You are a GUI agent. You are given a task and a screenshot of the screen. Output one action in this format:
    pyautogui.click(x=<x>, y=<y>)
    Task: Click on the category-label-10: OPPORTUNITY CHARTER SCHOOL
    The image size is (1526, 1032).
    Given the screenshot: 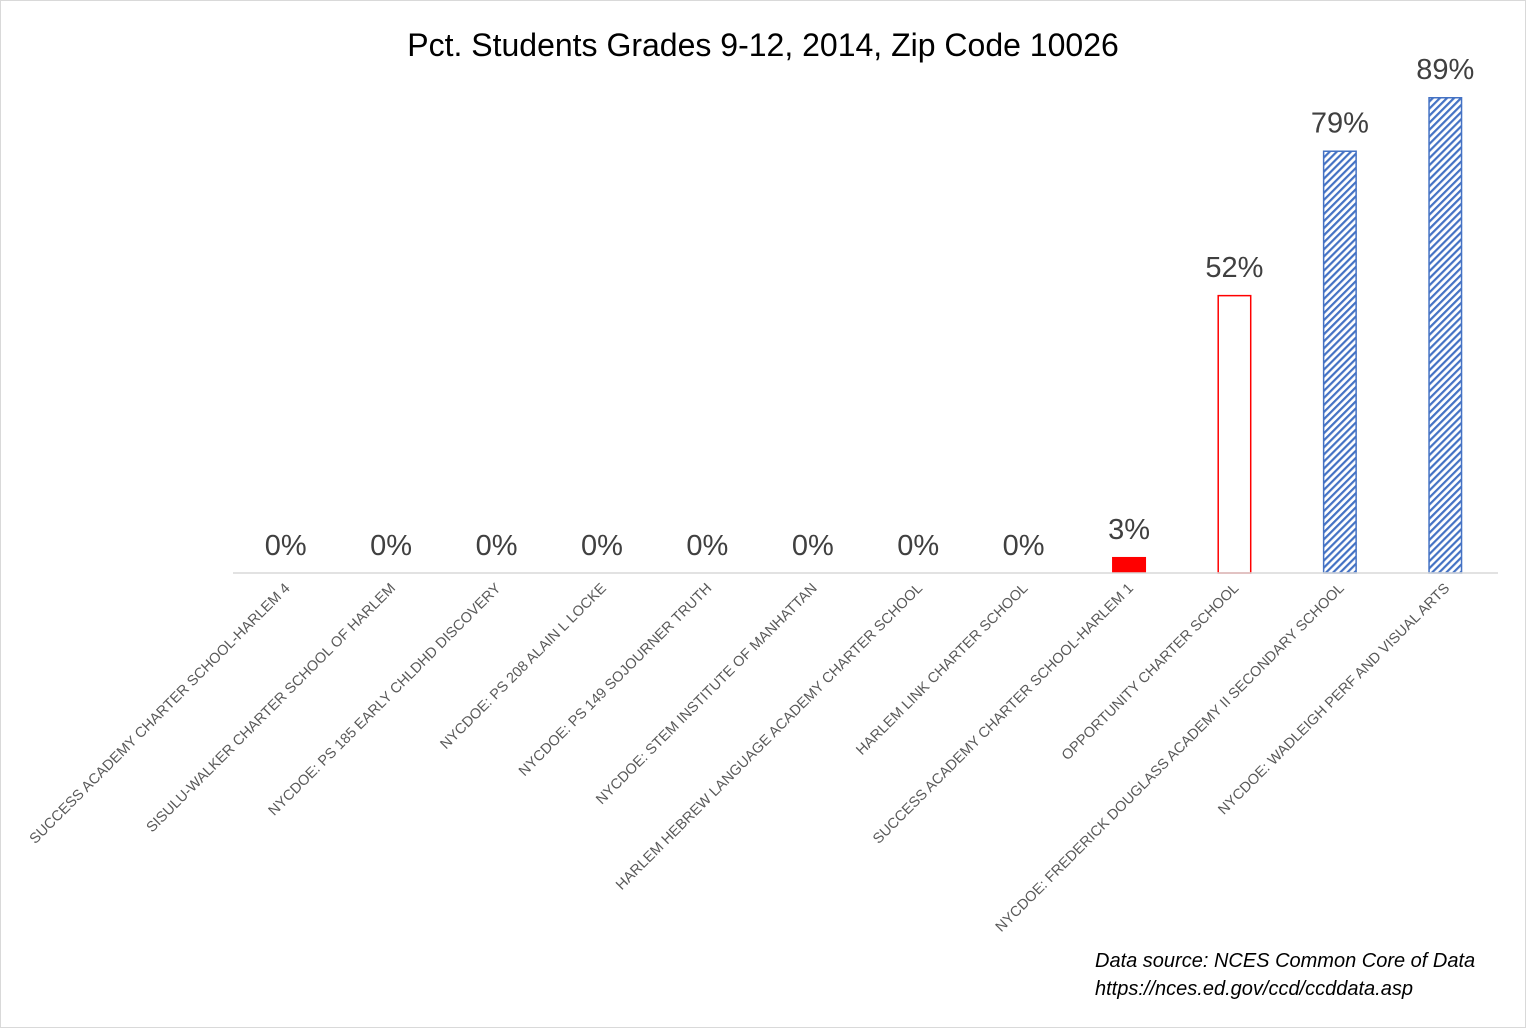 What is the action you would take?
    pyautogui.click(x=1150, y=672)
    